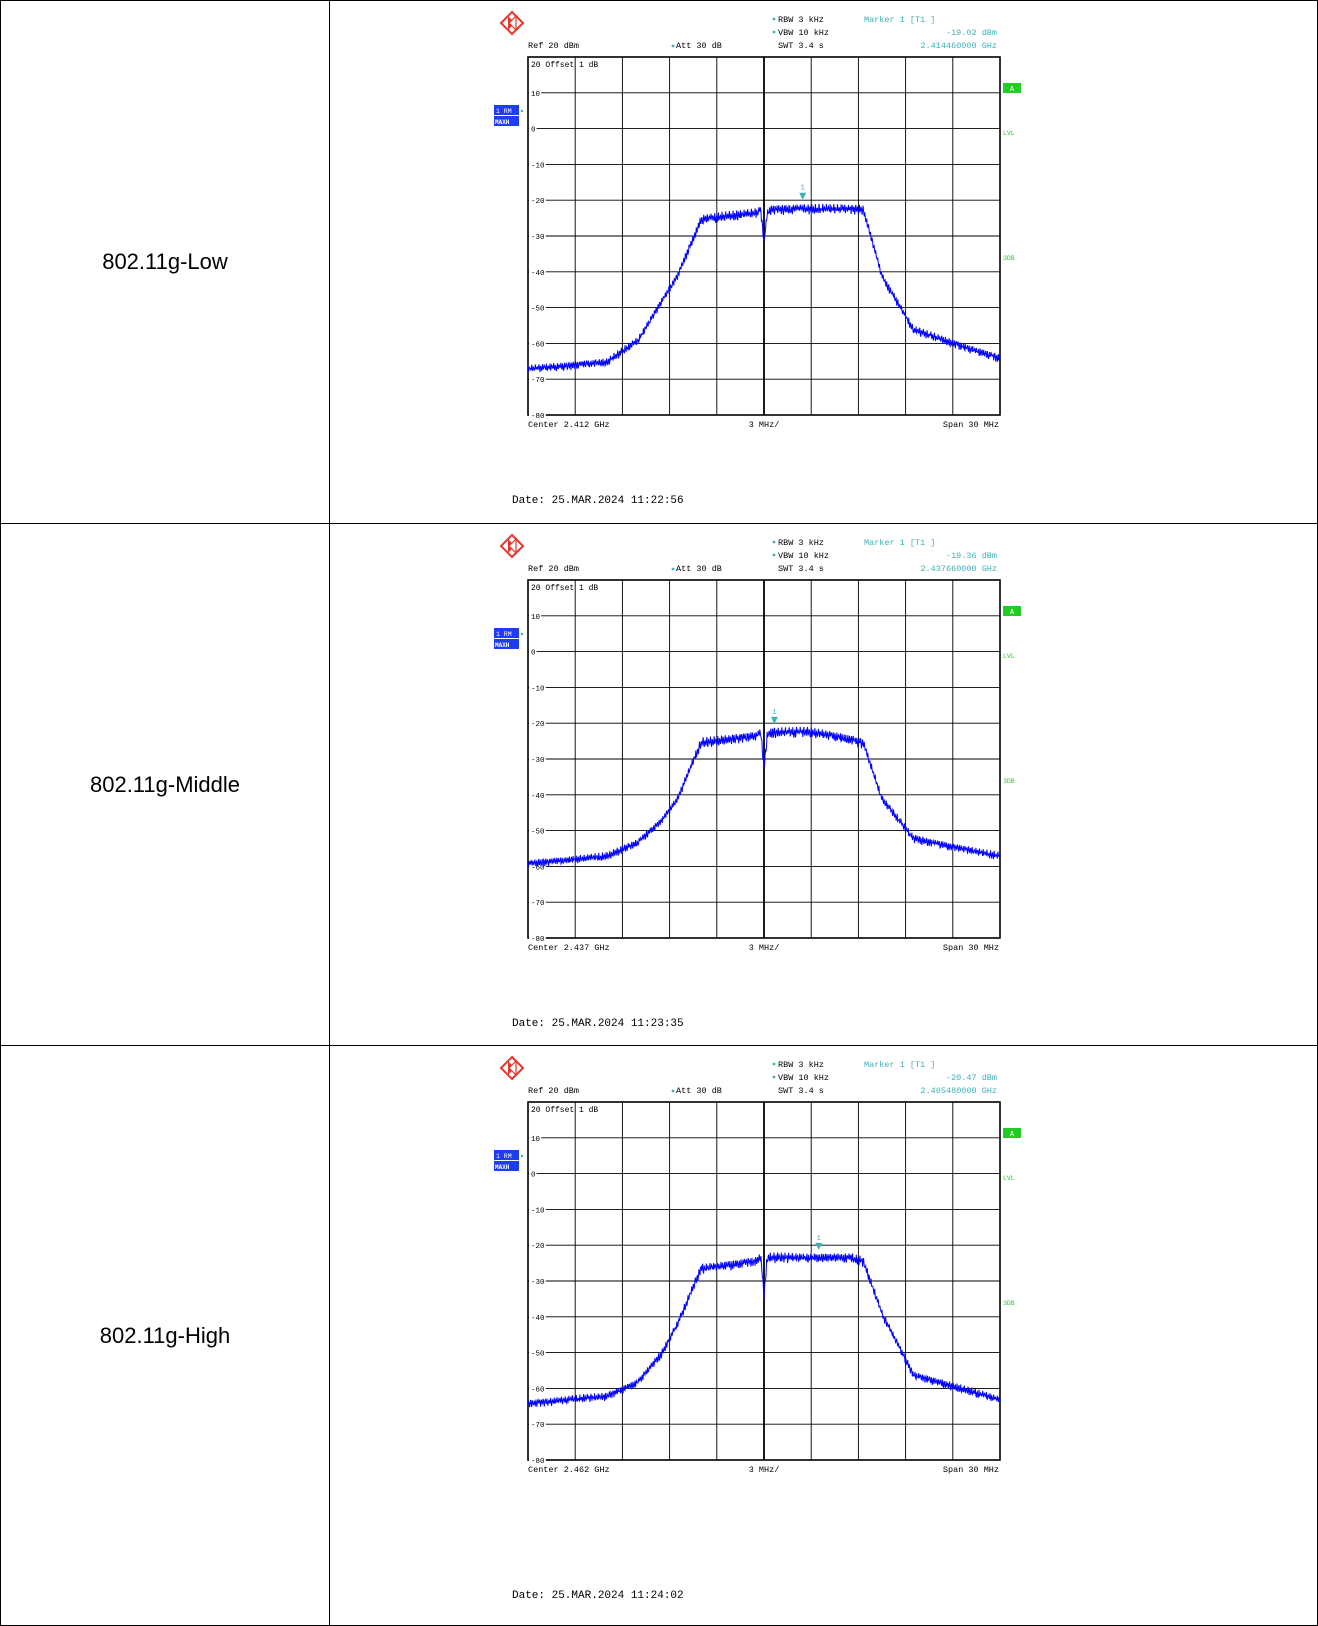  I want to click on maxhold-text: MAXH, so click(502, 1167).